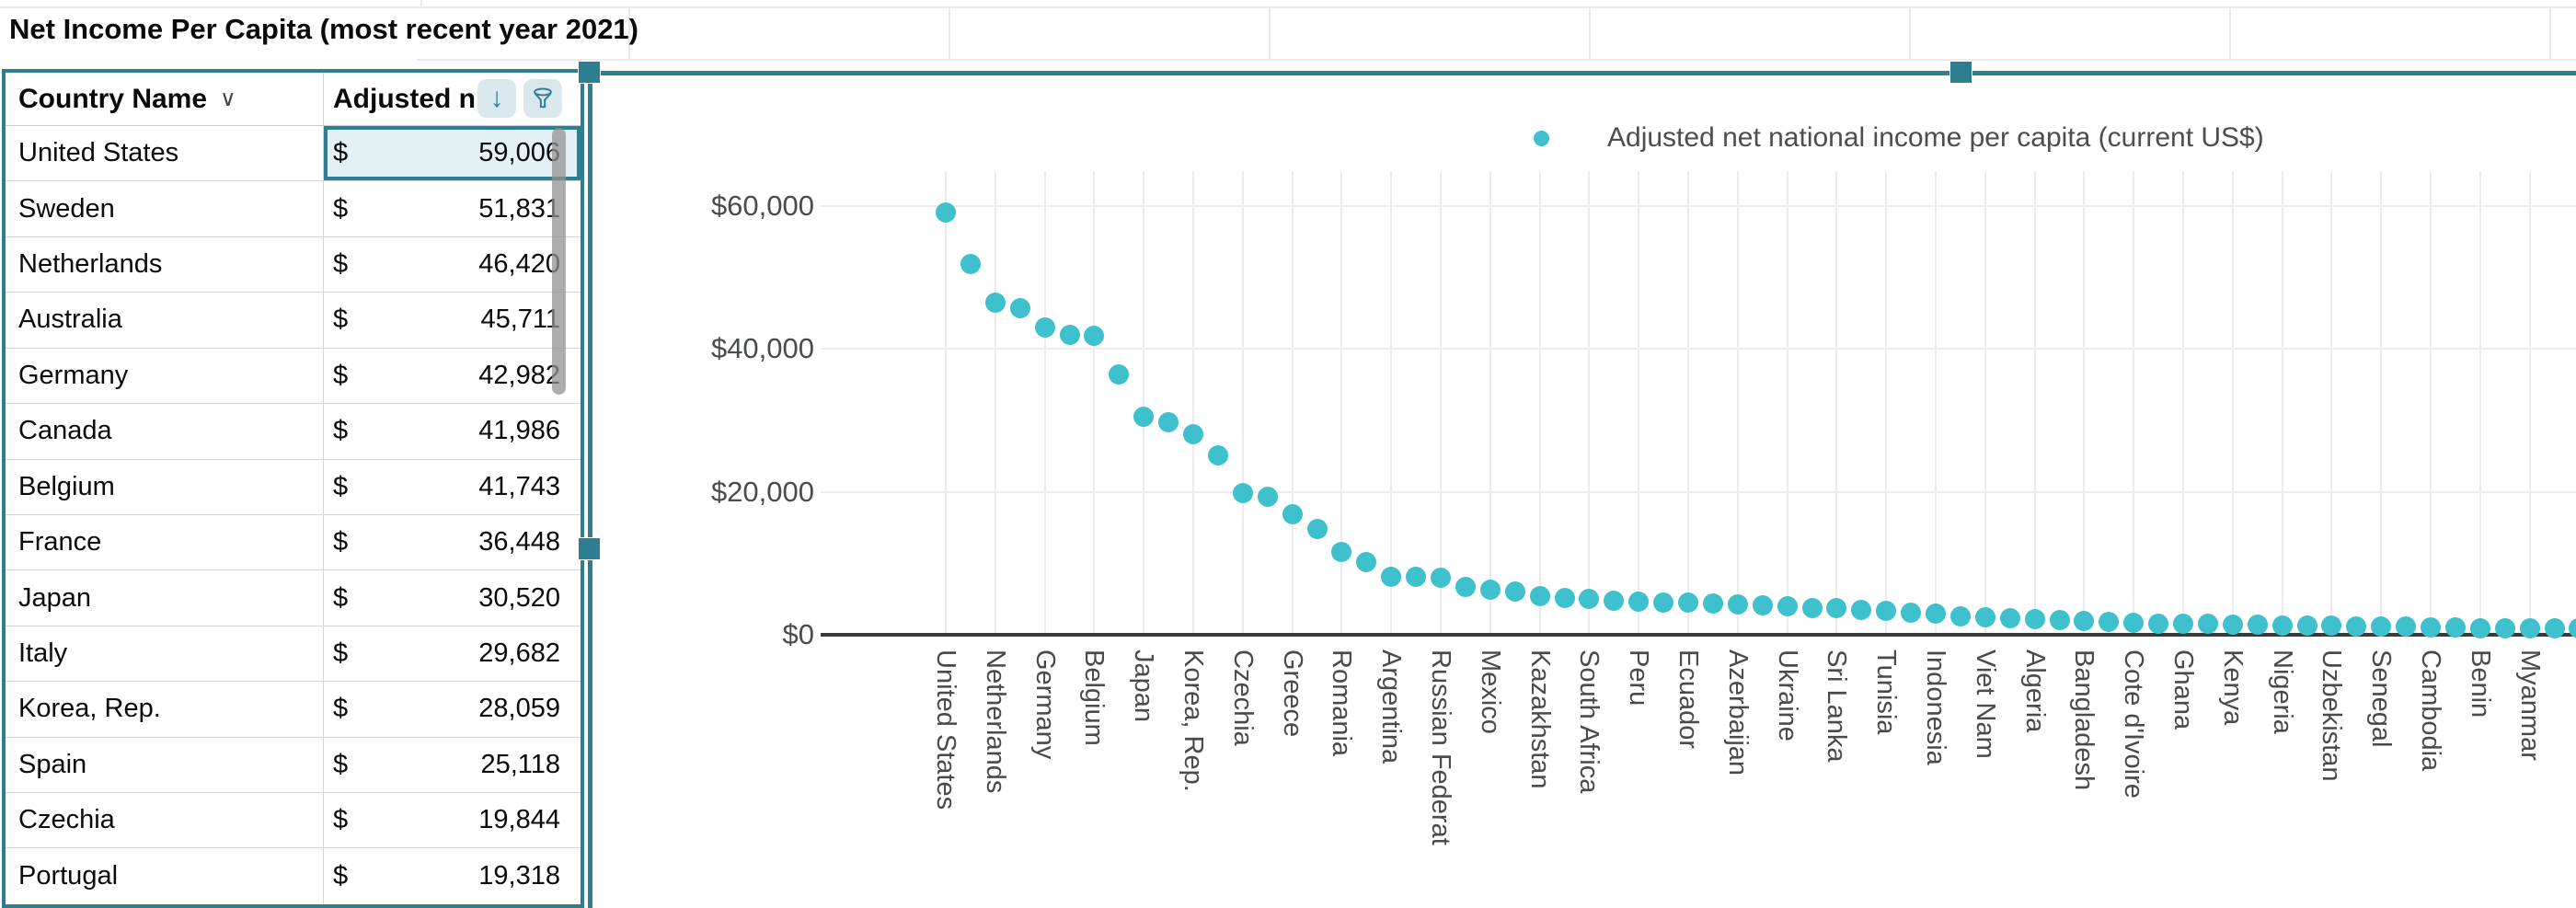  I want to click on value-cell: $28,059, so click(452, 709).